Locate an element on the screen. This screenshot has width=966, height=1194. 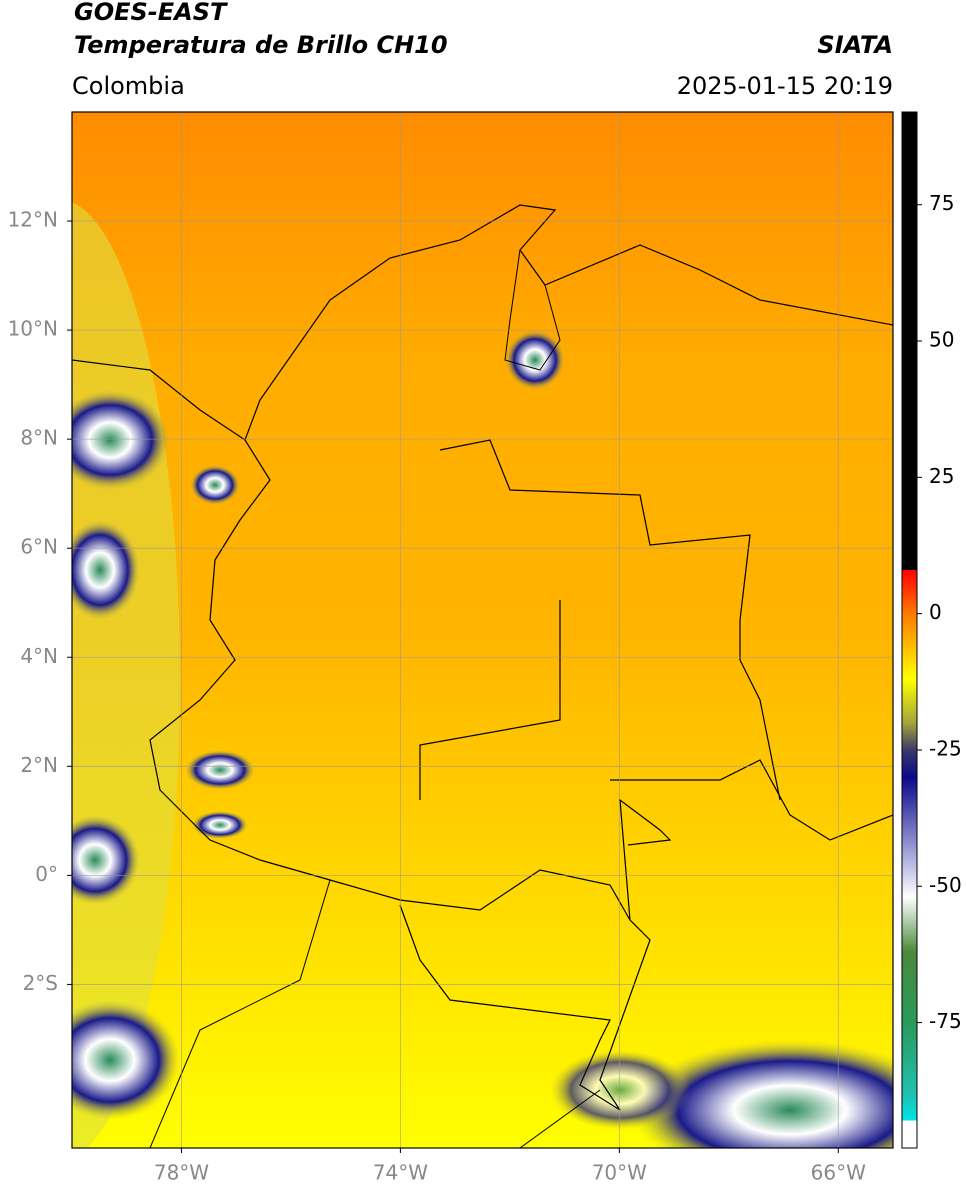
colorbar-tick-label: 75 is located at coordinates (941, 203).